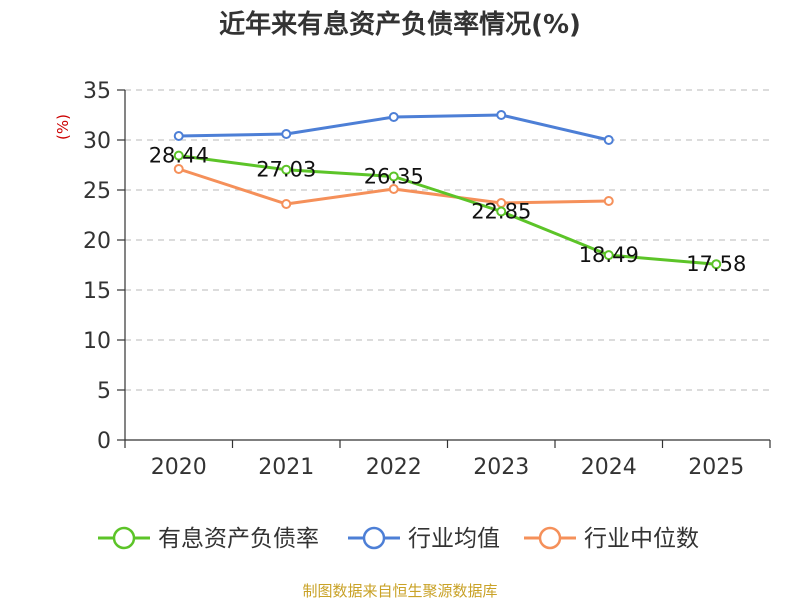 This screenshot has height=600, width=800. I want to click on x-tick-label: 2025, so click(716, 467).